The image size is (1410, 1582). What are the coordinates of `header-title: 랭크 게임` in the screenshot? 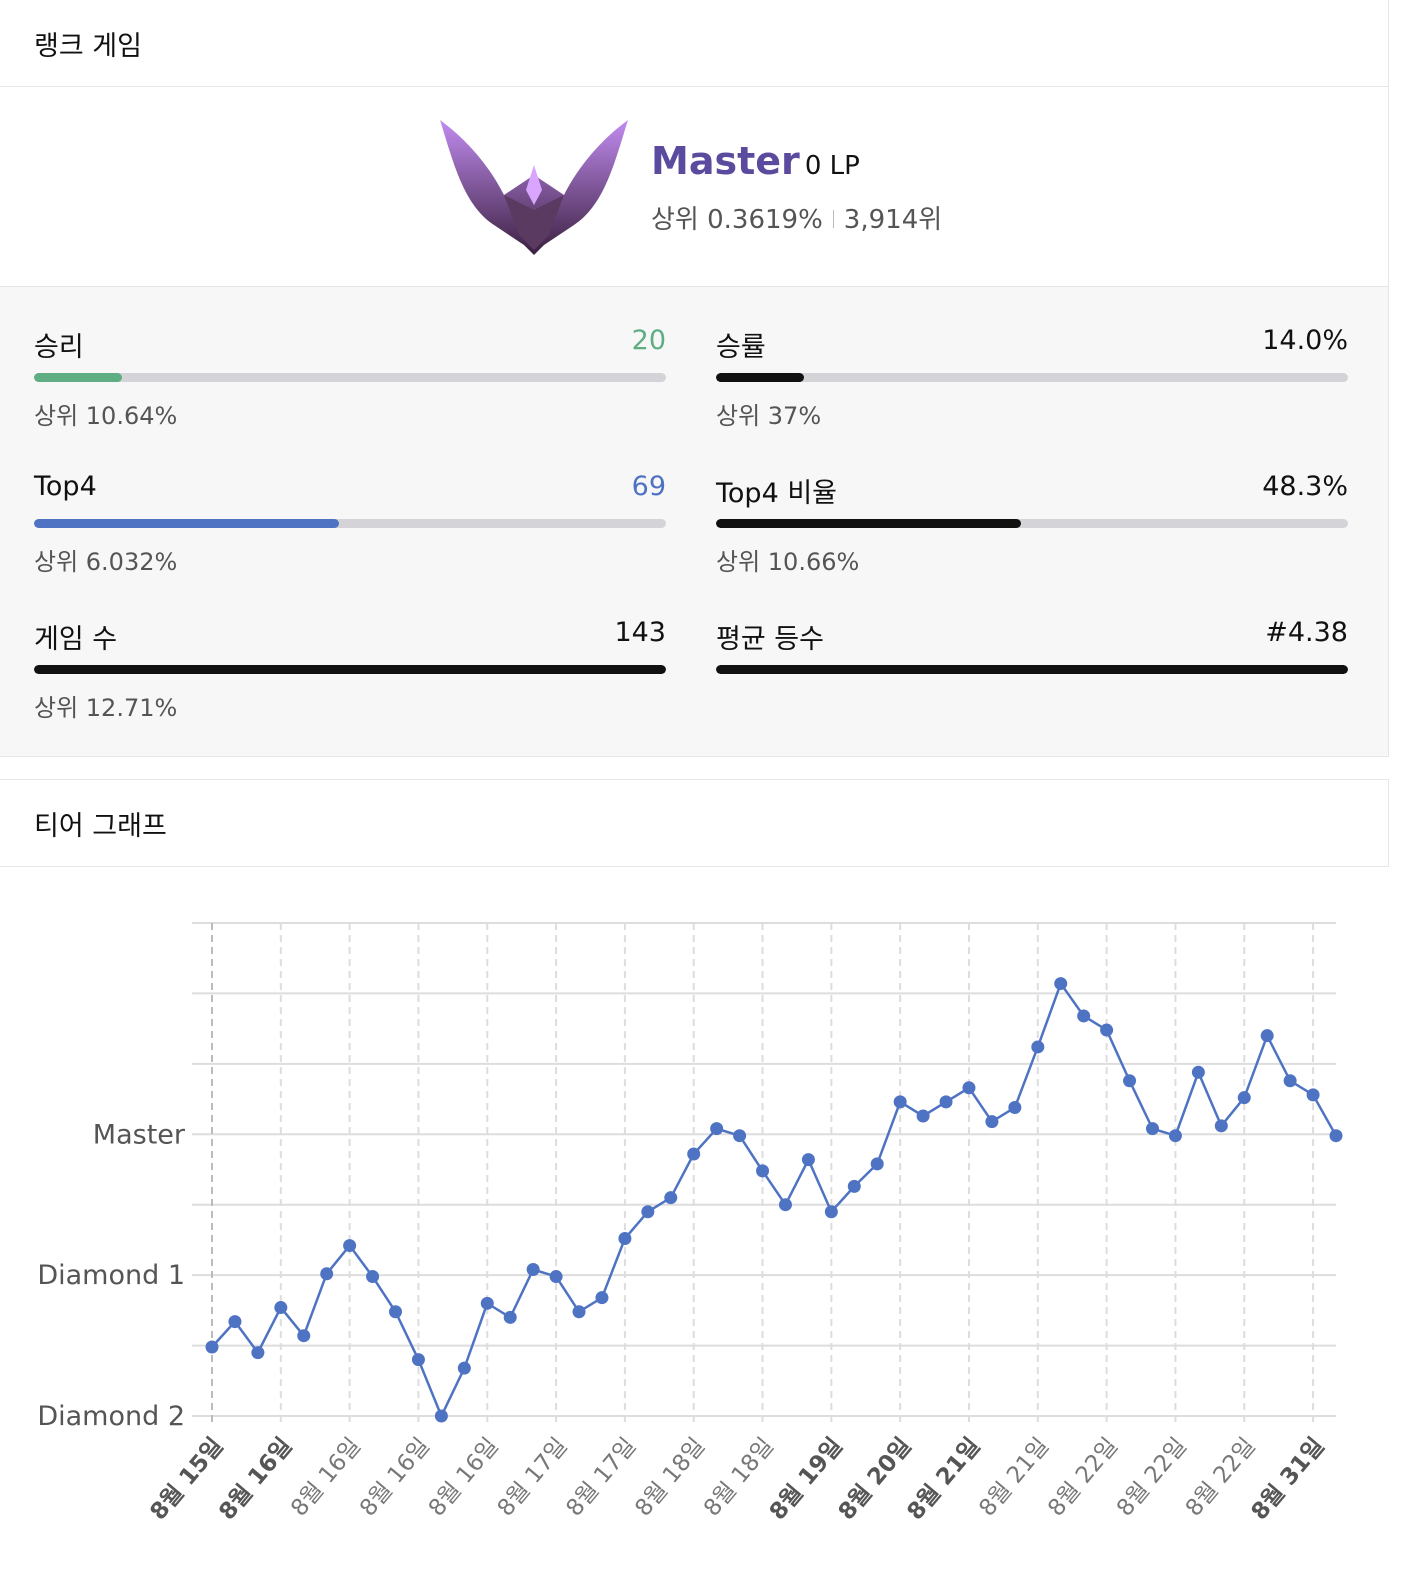 It's located at (88, 46).